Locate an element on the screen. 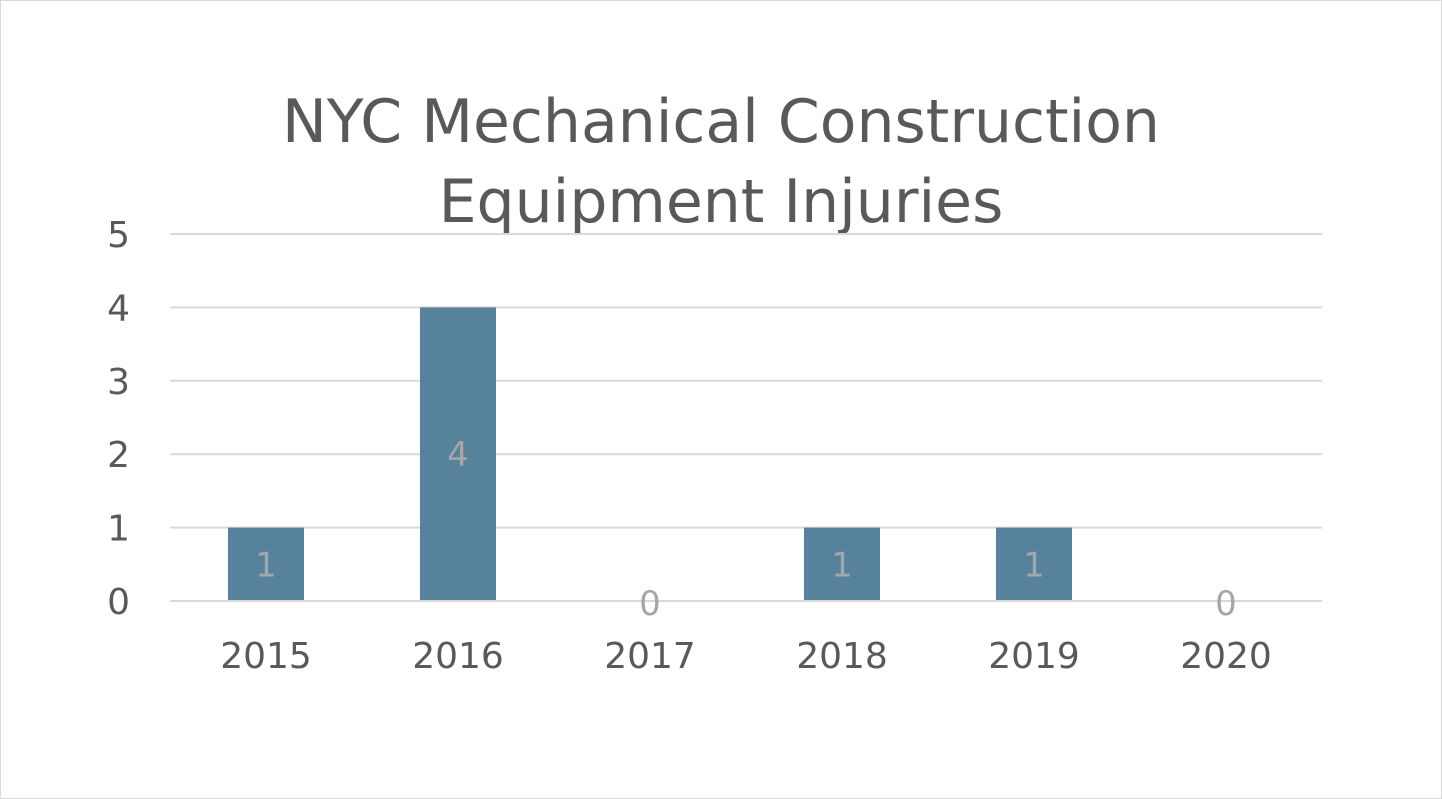  bar-2019 is located at coordinates (1034, 564).